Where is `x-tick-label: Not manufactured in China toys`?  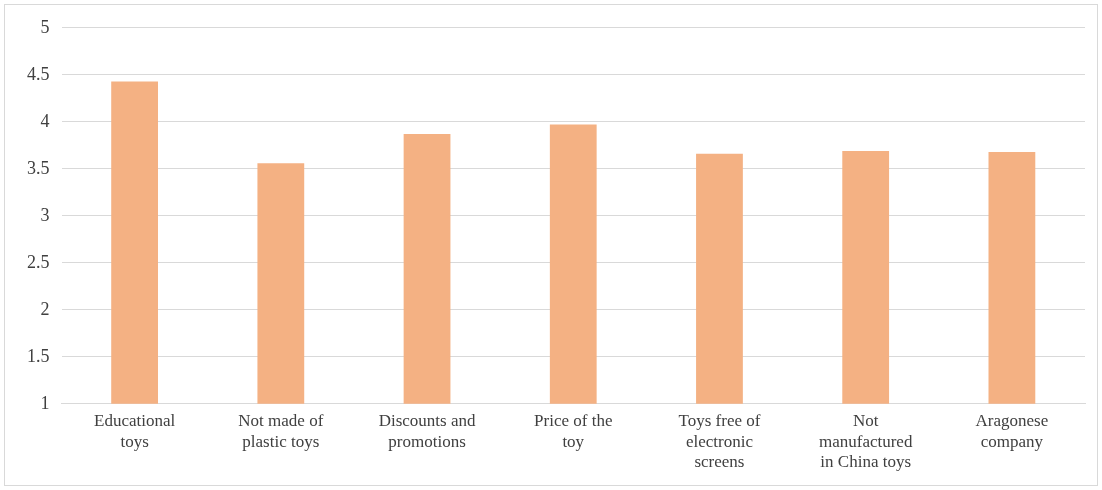
x-tick-label: Not manufactured in China toys is located at coordinates (865, 441).